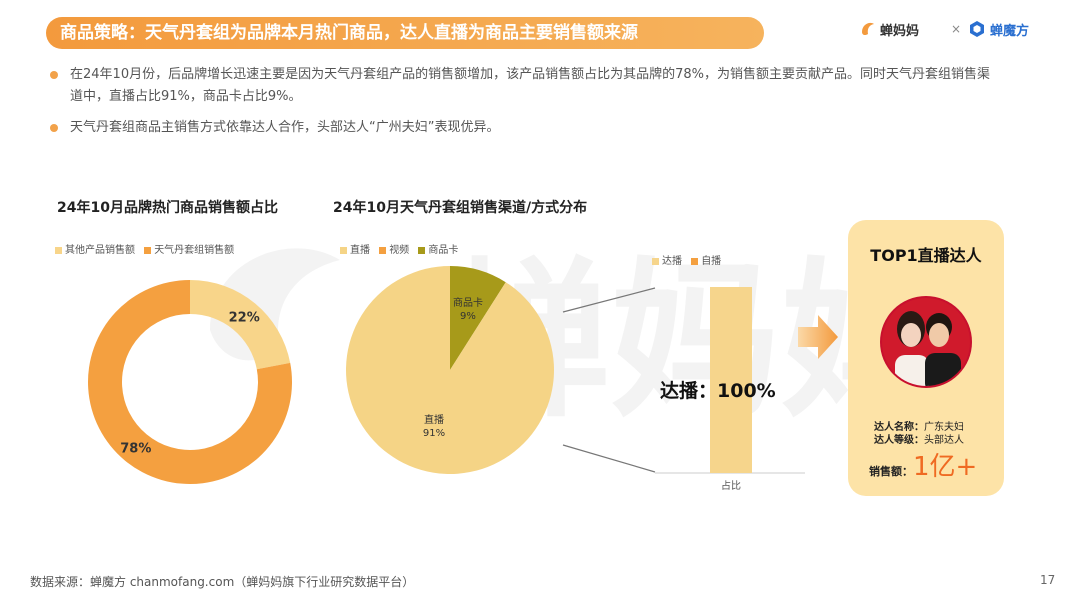  Describe the element at coordinates (343, 250) in the screenshot. I see `legend-swatch-live` at that location.